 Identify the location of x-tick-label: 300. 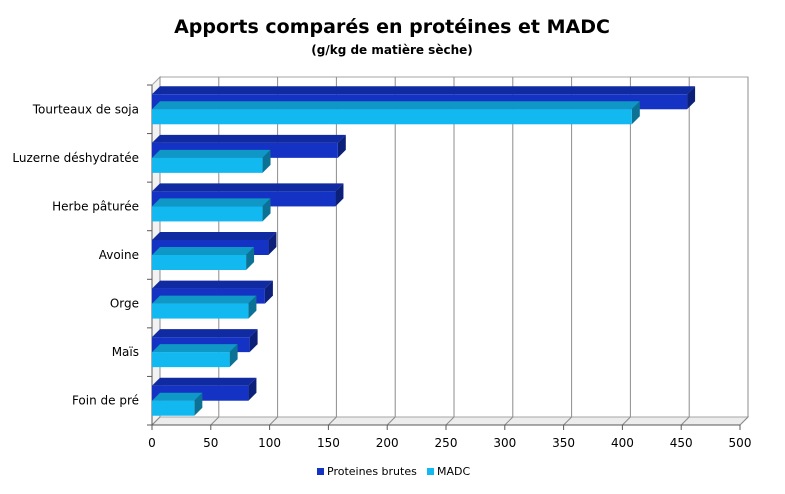
(504, 443).